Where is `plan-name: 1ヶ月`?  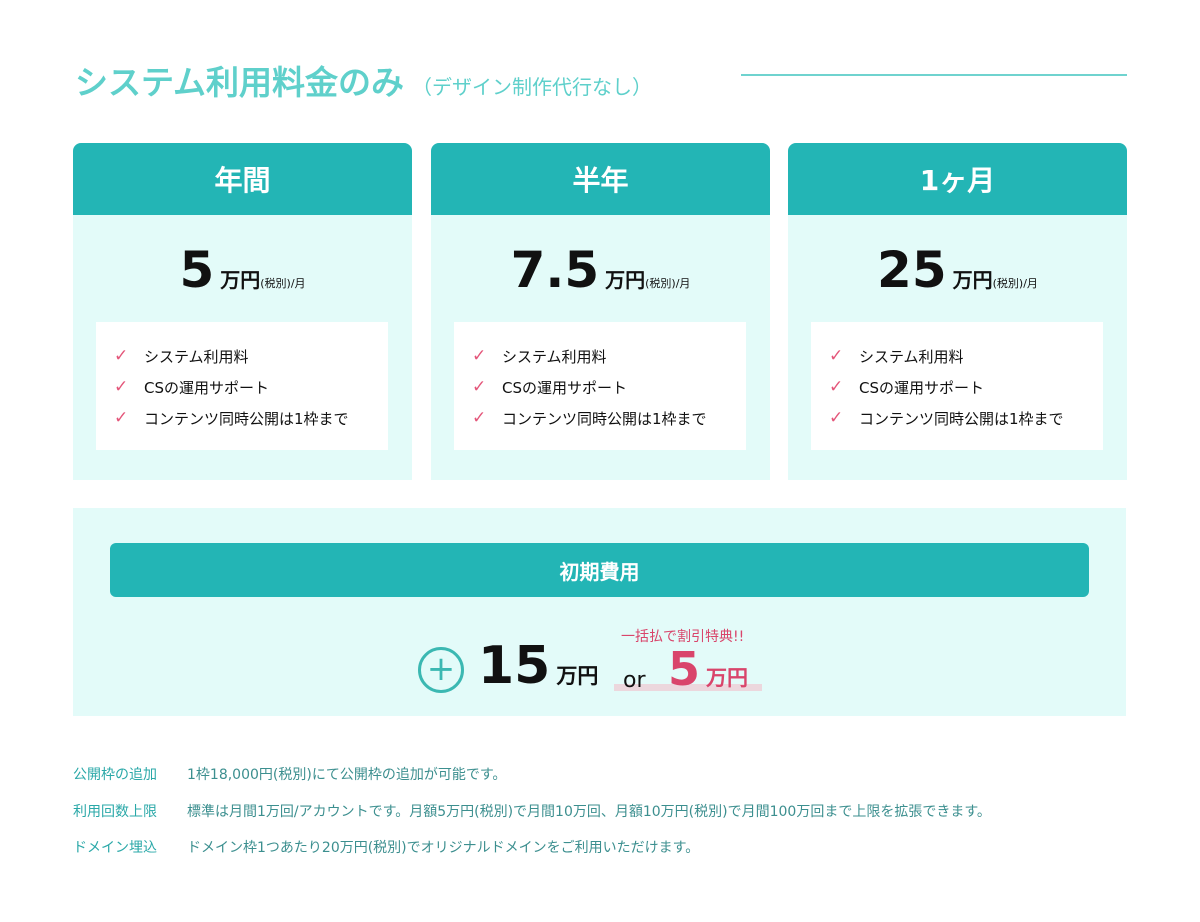 plan-name: 1ヶ月 is located at coordinates (957, 179).